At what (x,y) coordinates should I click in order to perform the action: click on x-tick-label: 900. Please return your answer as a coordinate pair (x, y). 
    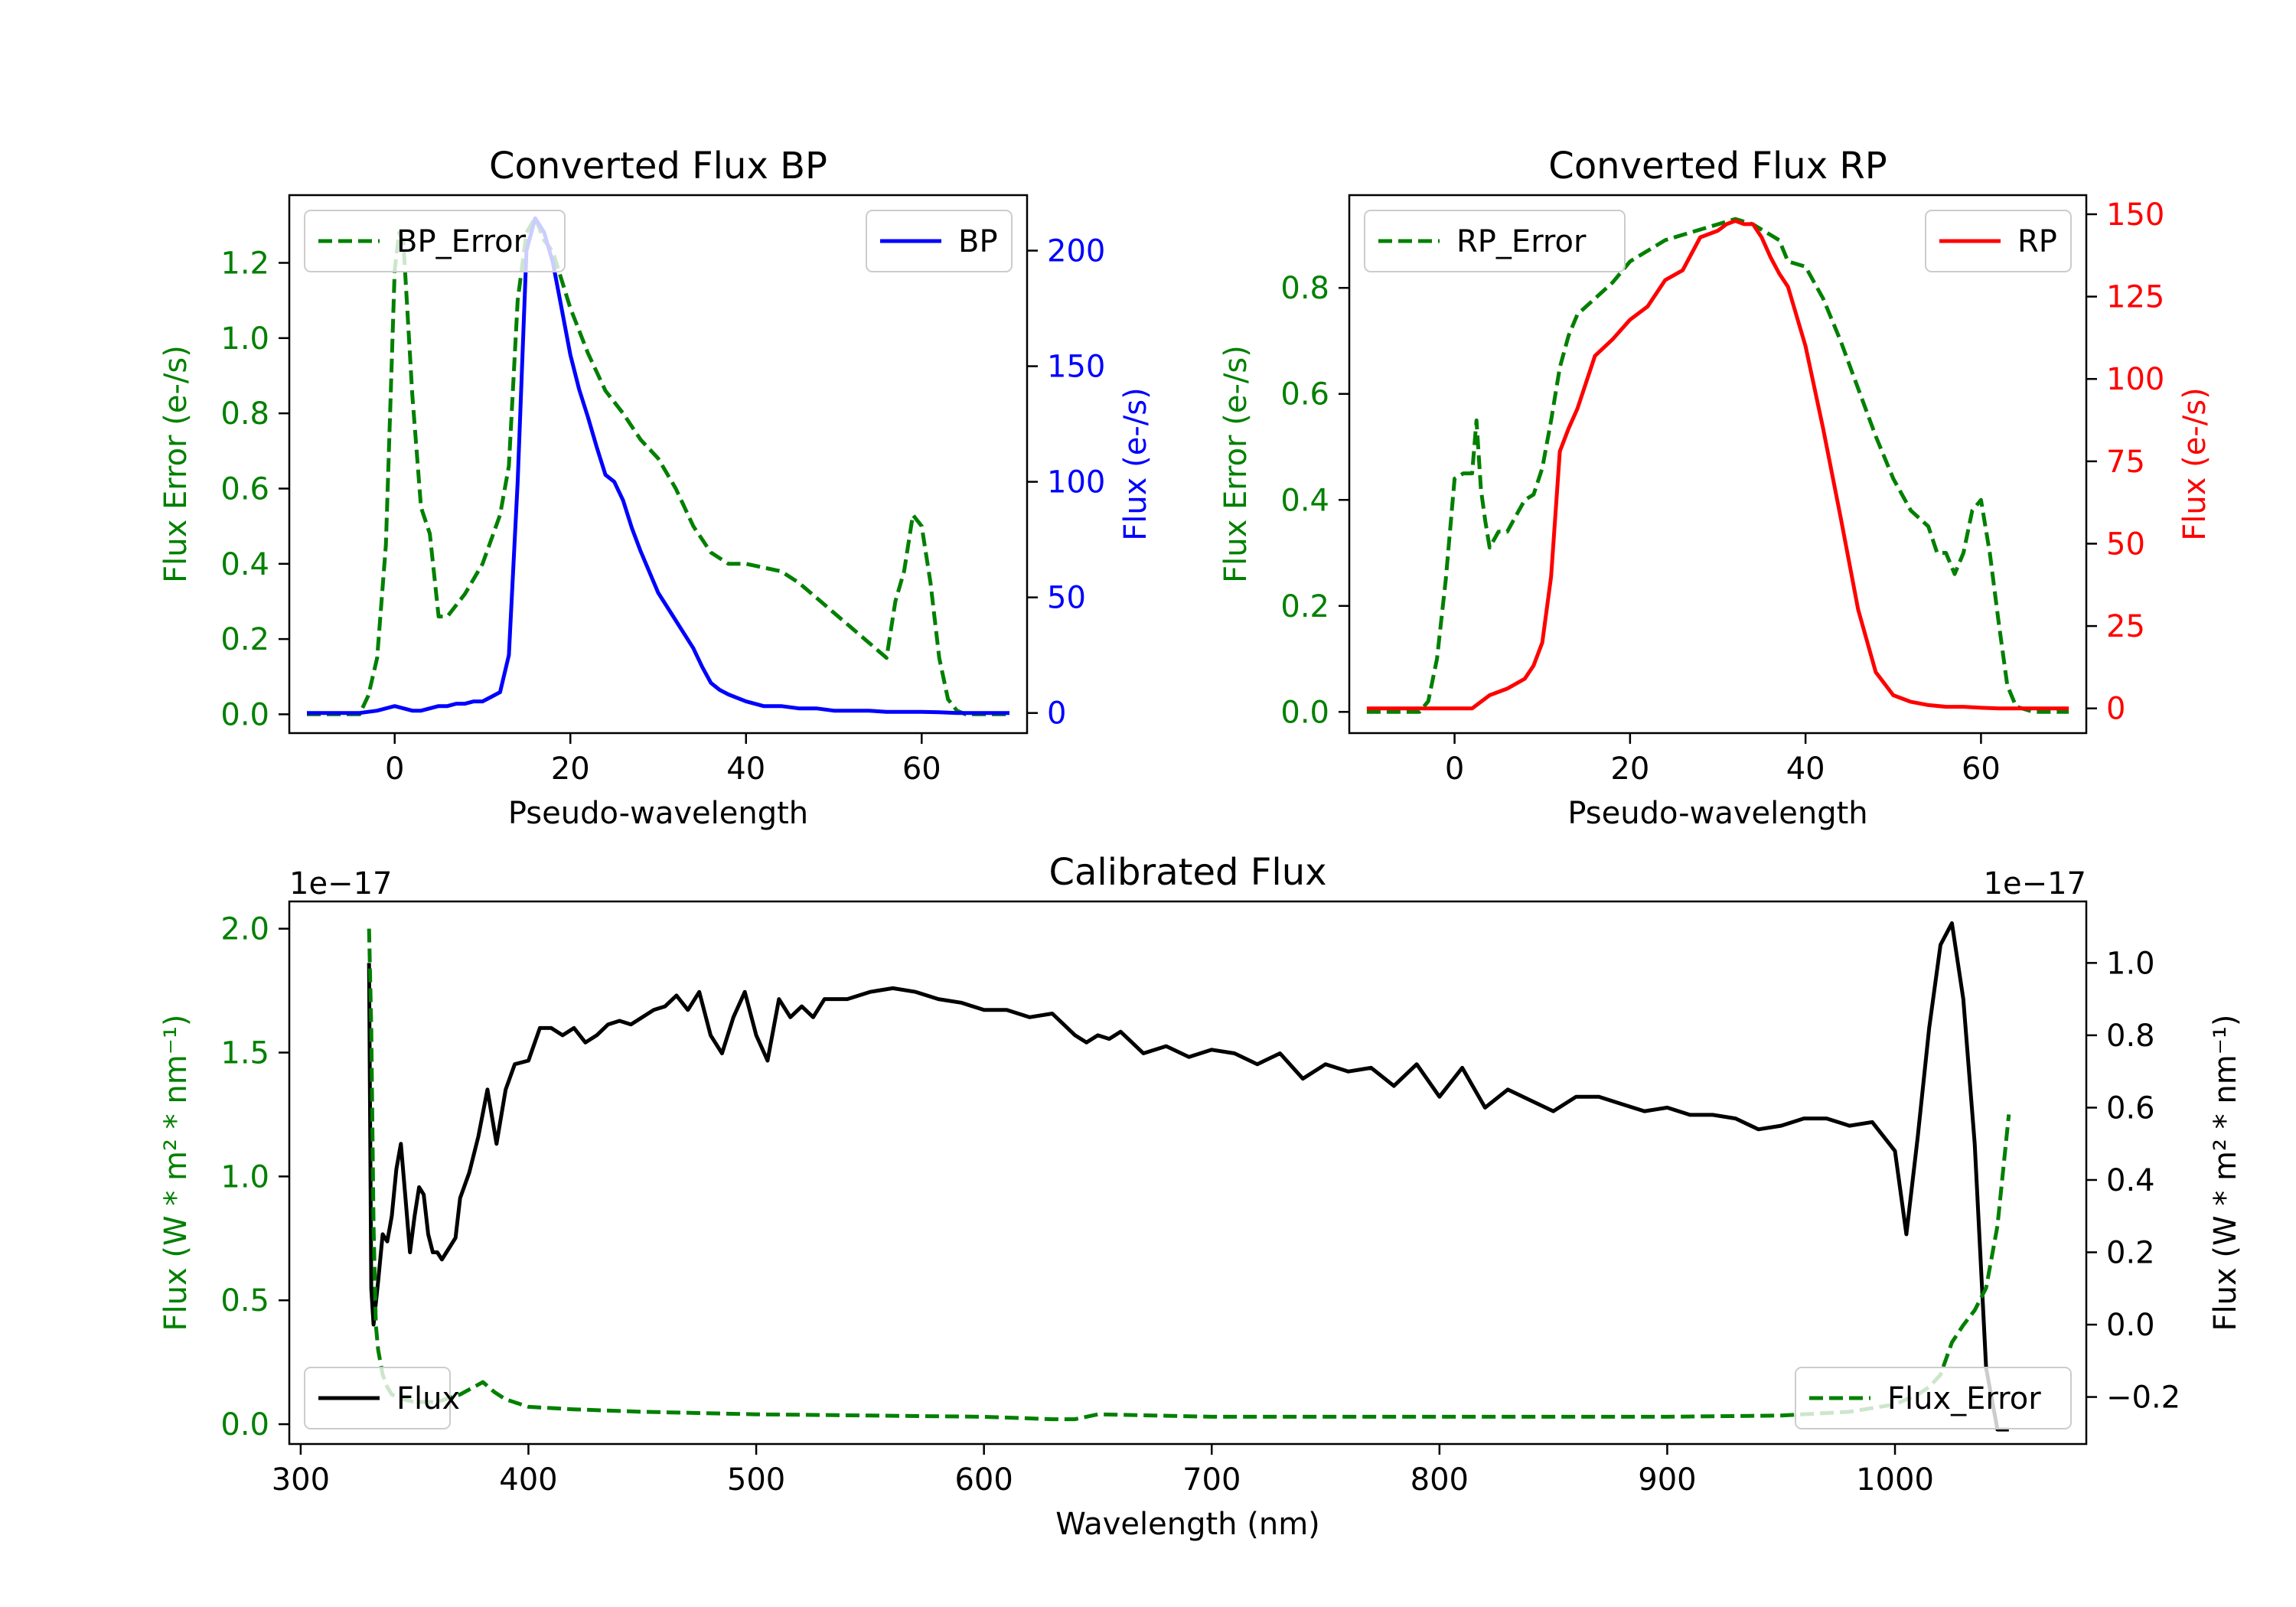
    Looking at the image, I should click on (1667, 1480).